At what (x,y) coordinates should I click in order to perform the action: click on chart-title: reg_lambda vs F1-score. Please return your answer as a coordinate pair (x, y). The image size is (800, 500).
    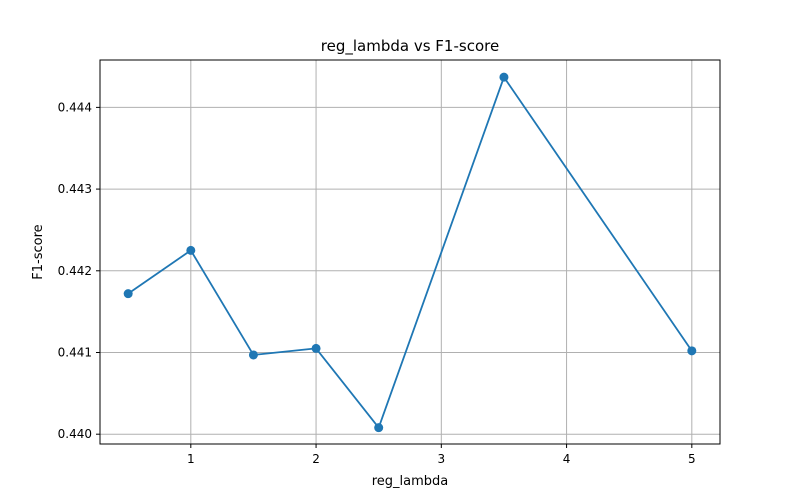
    Looking at the image, I should click on (410, 46).